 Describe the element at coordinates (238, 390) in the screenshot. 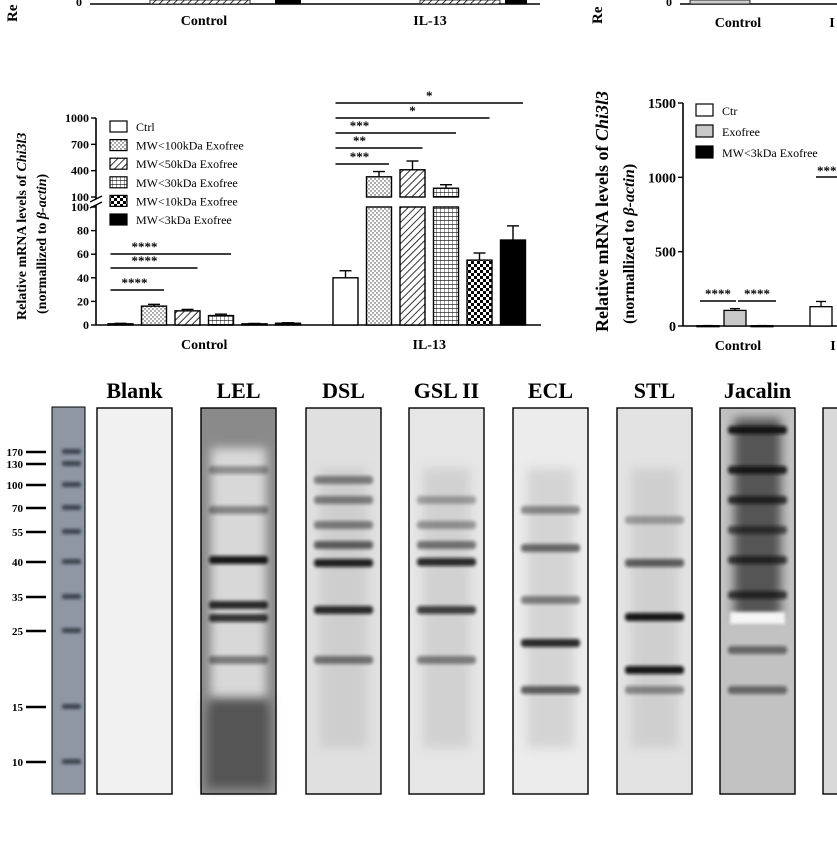

I see `lane-label: LEL` at that location.